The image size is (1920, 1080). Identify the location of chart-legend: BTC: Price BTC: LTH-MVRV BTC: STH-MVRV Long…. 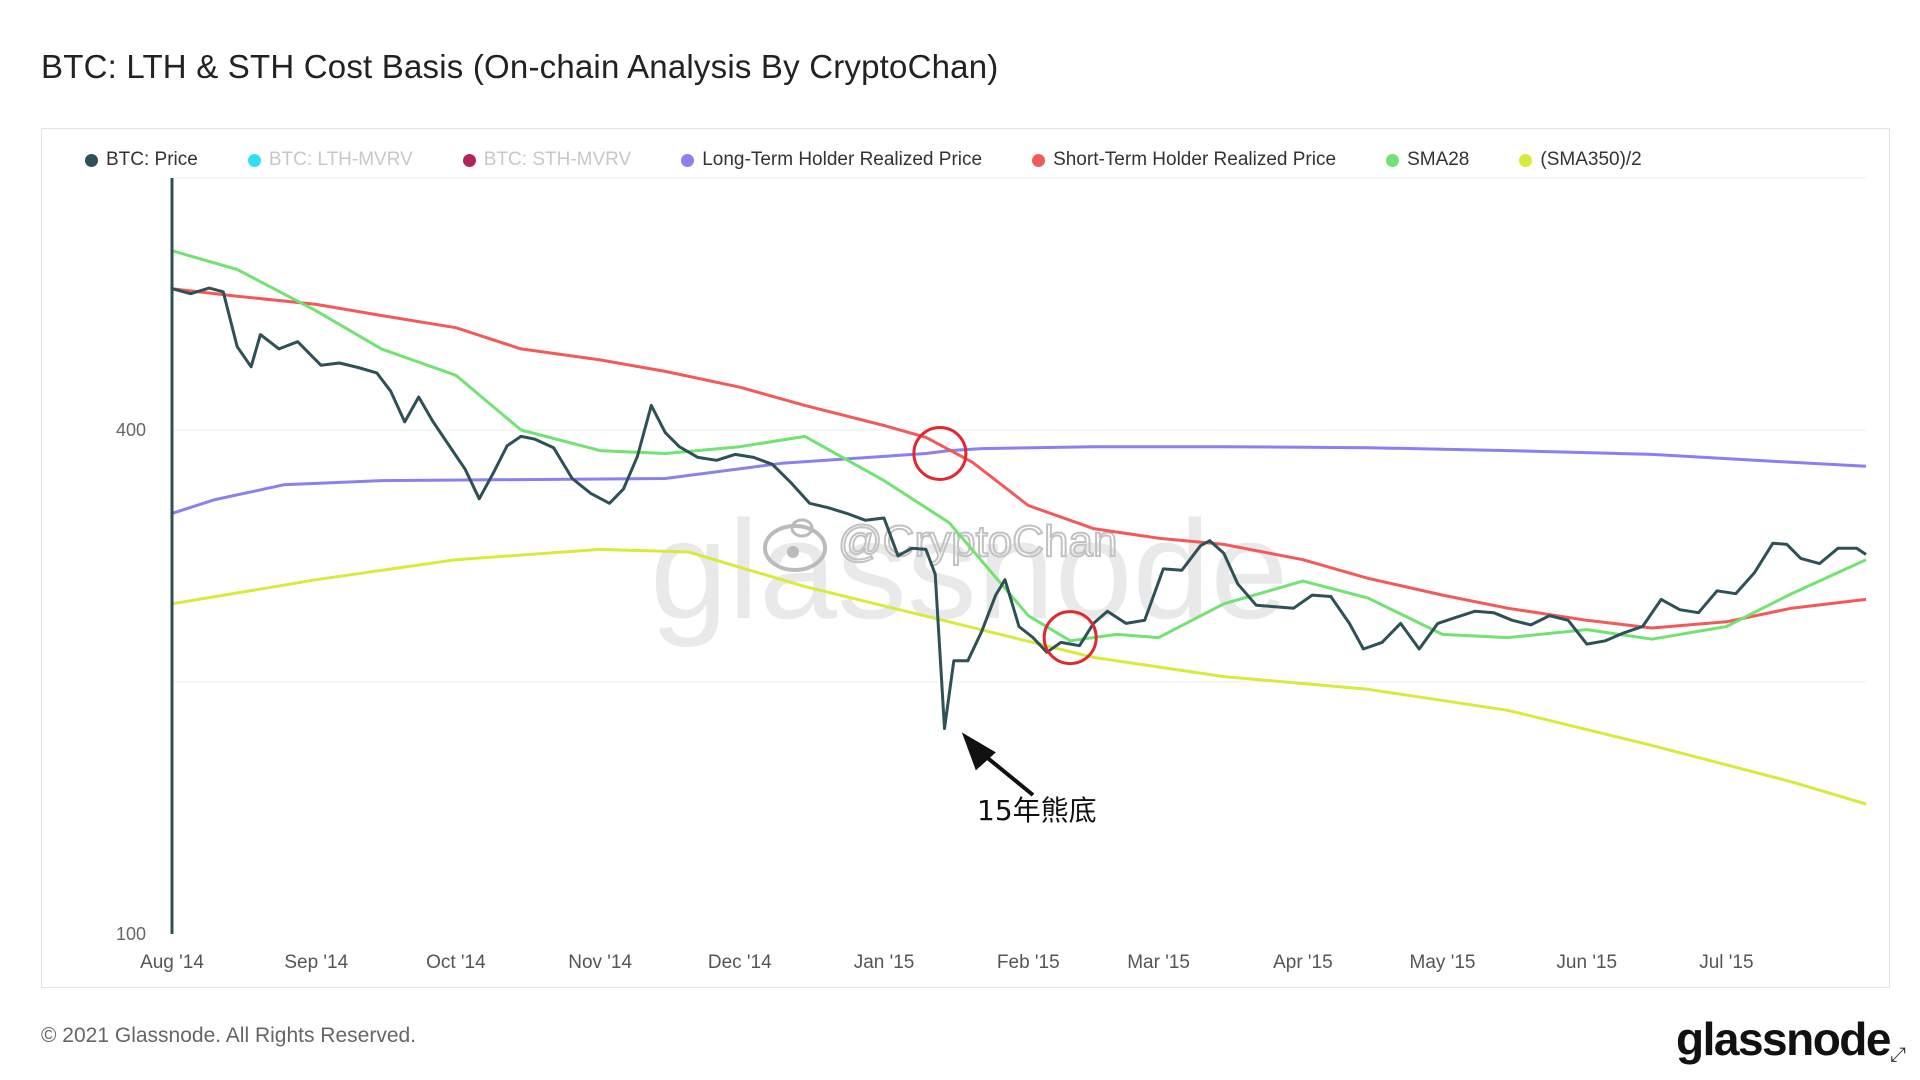
(888, 160).